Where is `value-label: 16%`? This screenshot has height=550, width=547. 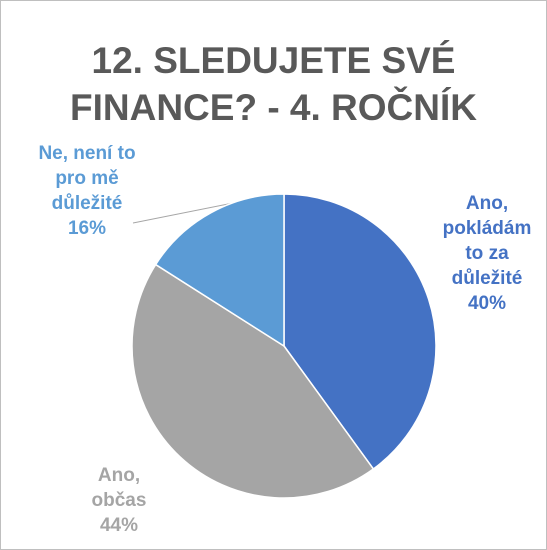
value-label: 16% is located at coordinates (87, 228).